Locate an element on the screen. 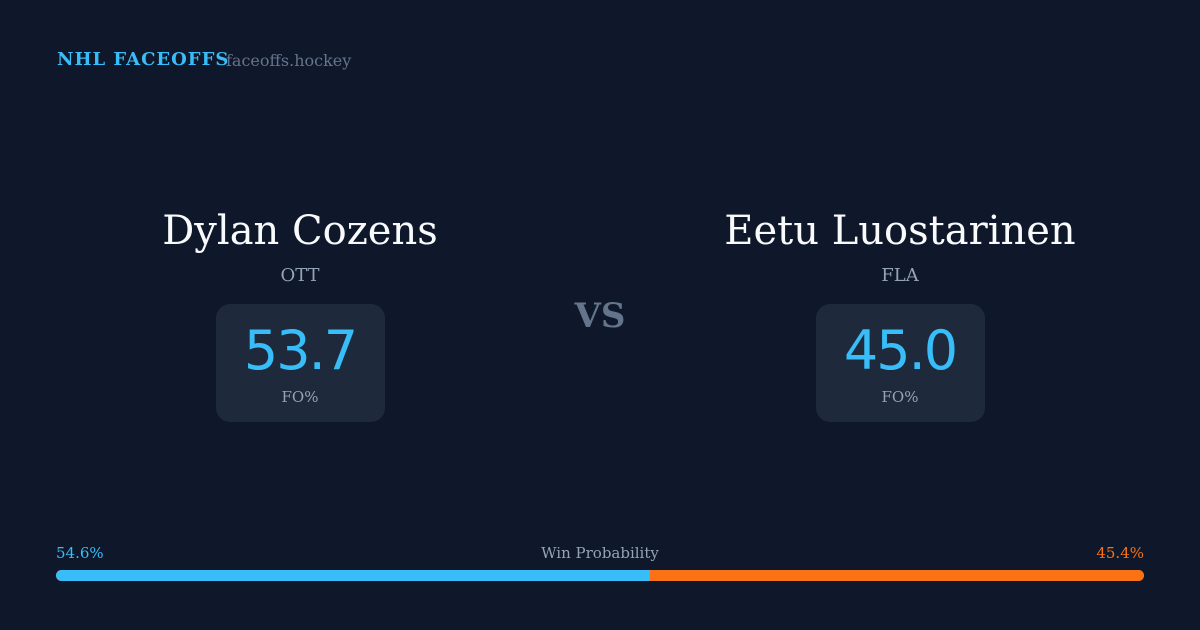 Image resolution: width=1200 pixels, height=630 pixels. vs-label: VS is located at coordinates (600, 316).